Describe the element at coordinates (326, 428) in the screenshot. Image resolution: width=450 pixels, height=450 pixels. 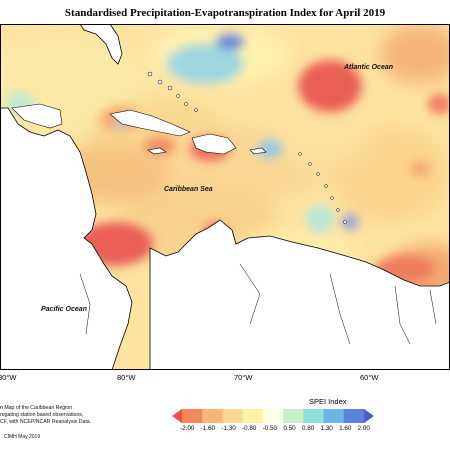
I see `legend-value: 1.30` at that location.